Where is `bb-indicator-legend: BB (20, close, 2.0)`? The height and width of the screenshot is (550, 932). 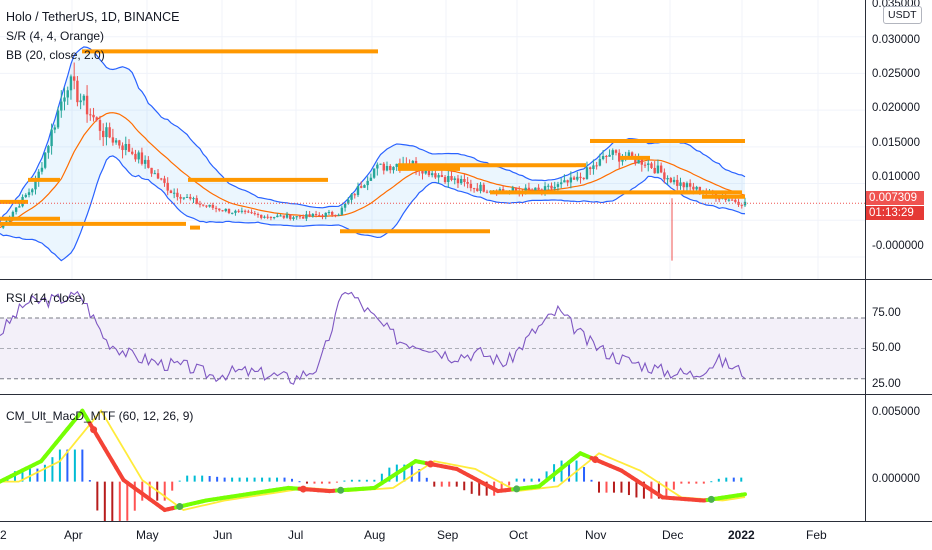 bb-indicator-legend: BB (20, close, 2.0) is located at coordinates (55, 55).